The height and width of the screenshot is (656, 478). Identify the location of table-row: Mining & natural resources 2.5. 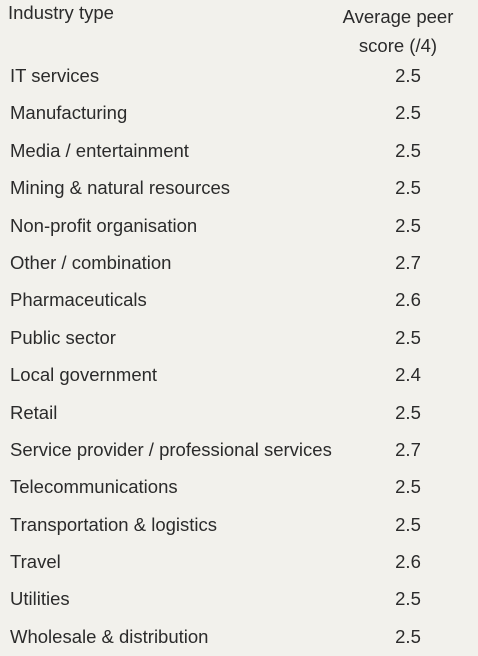
(239, 188).